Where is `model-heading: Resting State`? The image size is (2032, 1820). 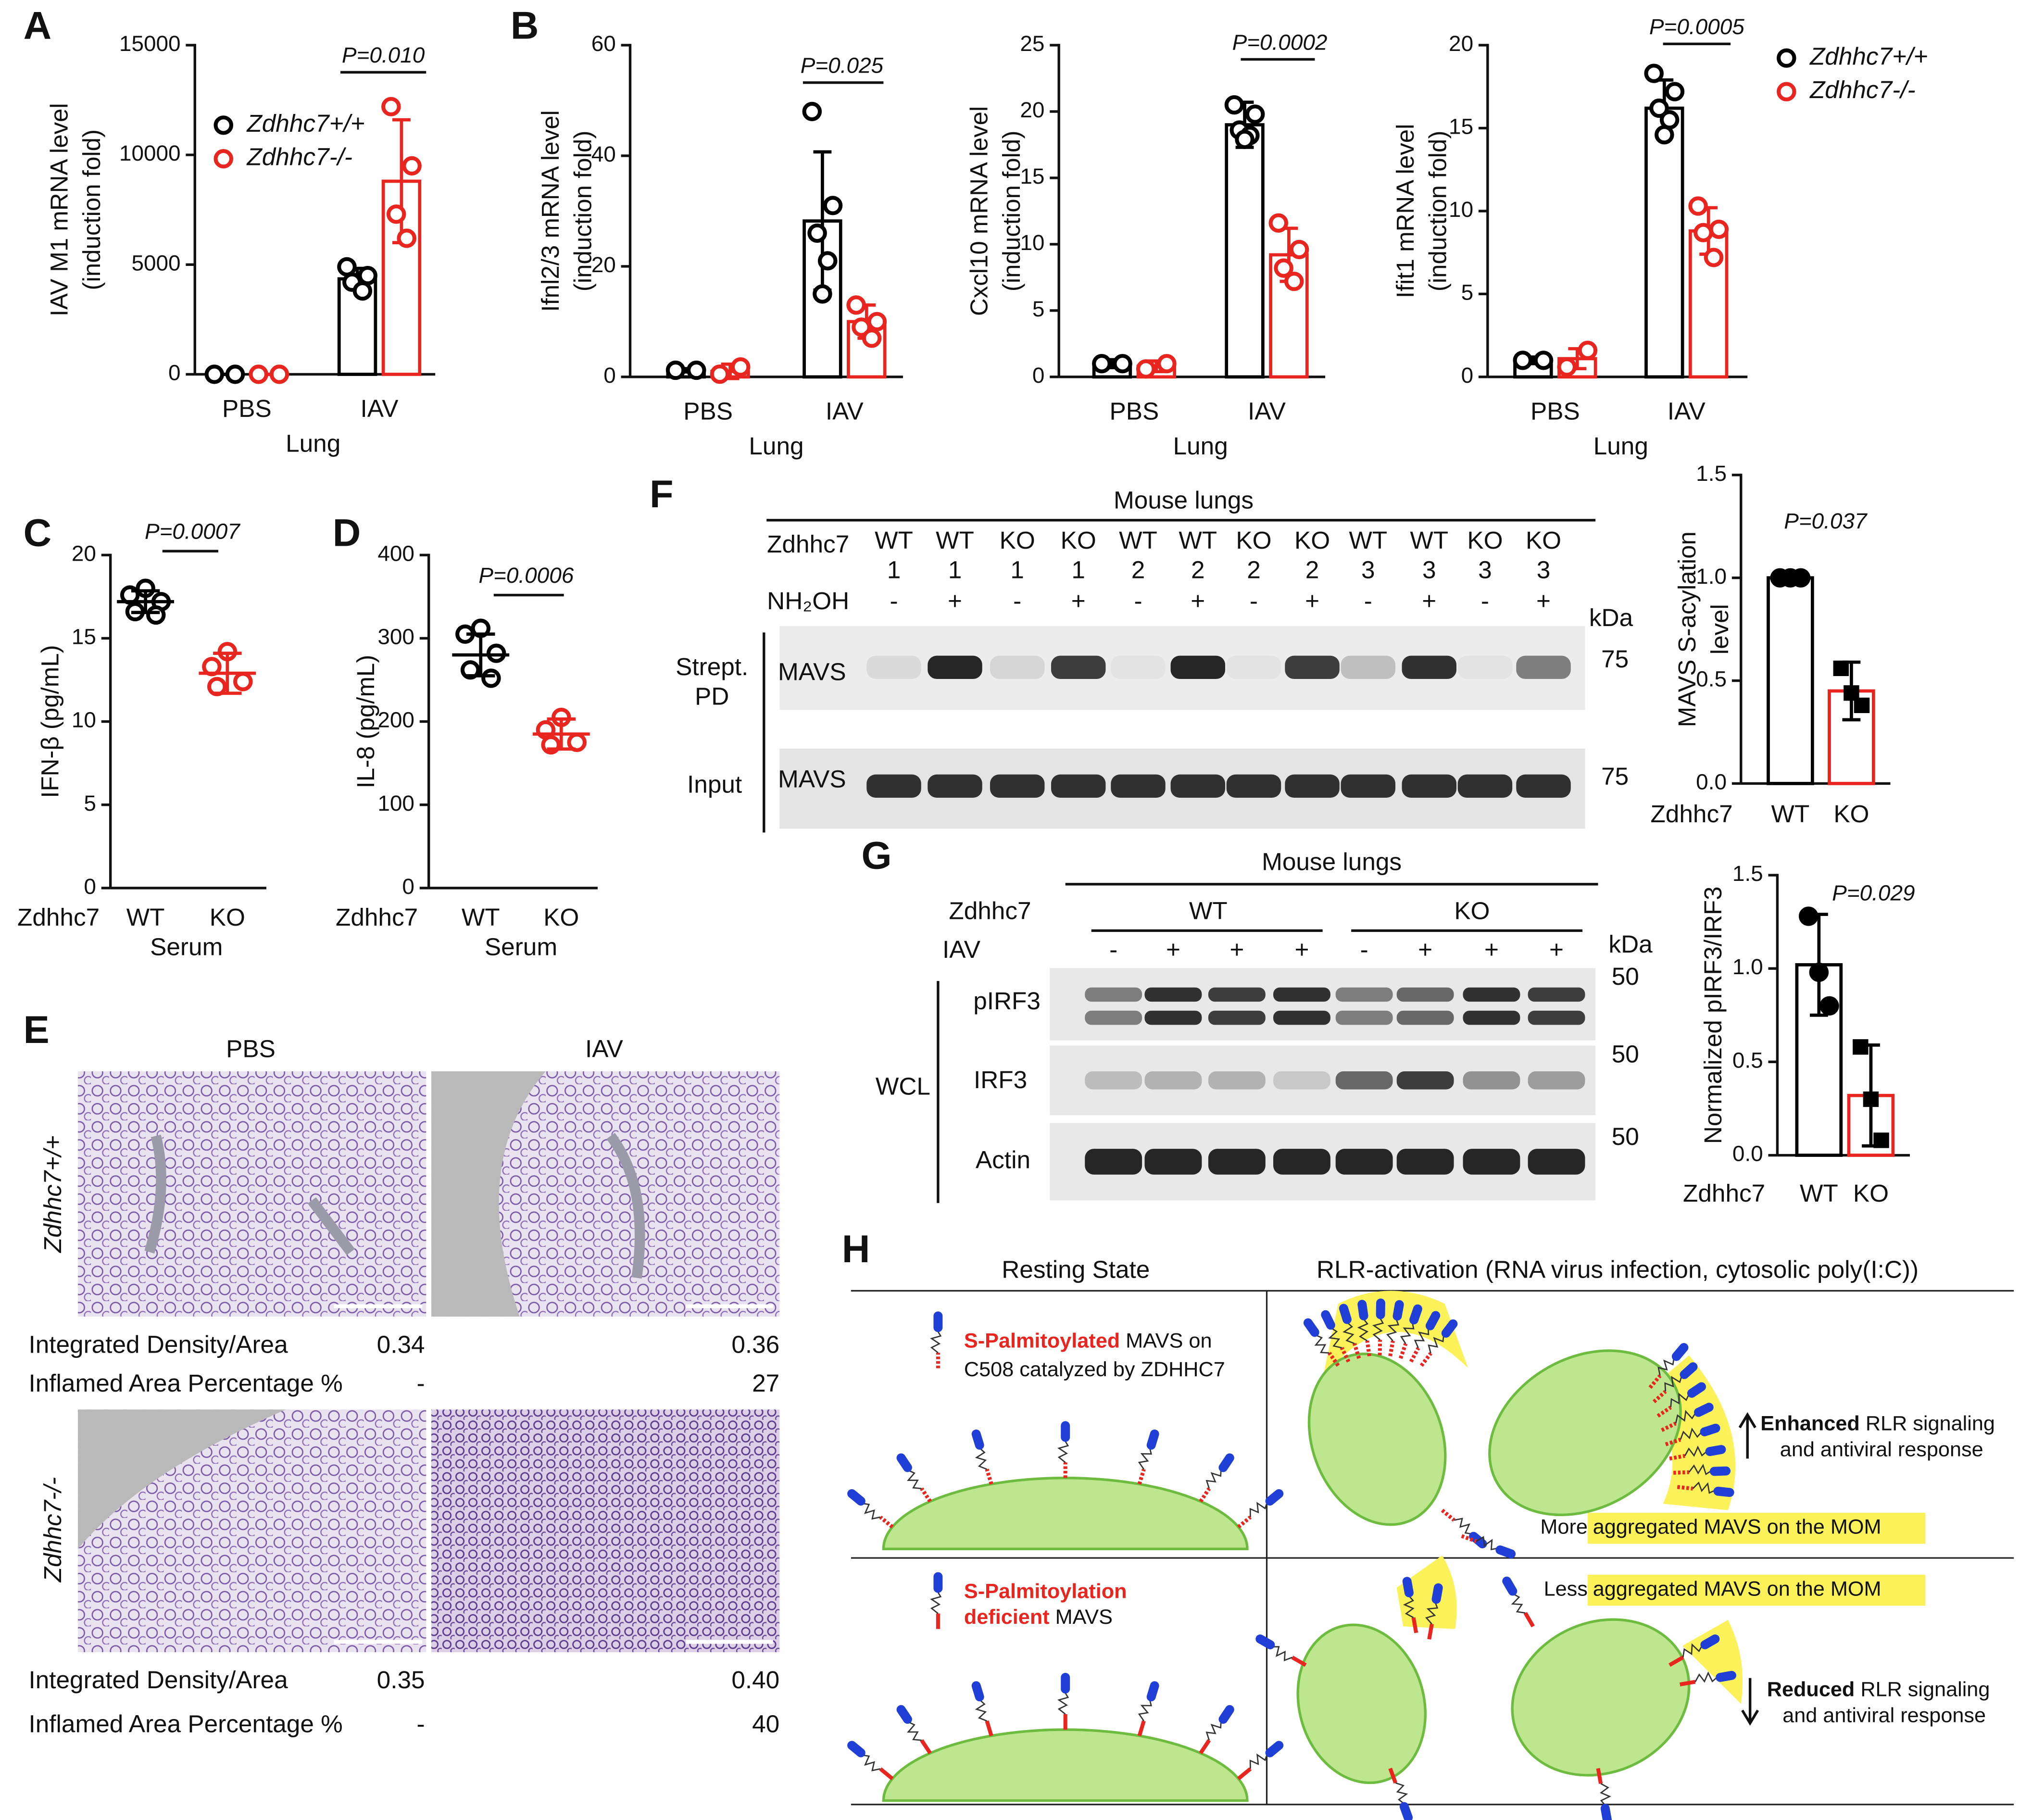
model-heading: Resting State is located at coordinates (1076, 1269).